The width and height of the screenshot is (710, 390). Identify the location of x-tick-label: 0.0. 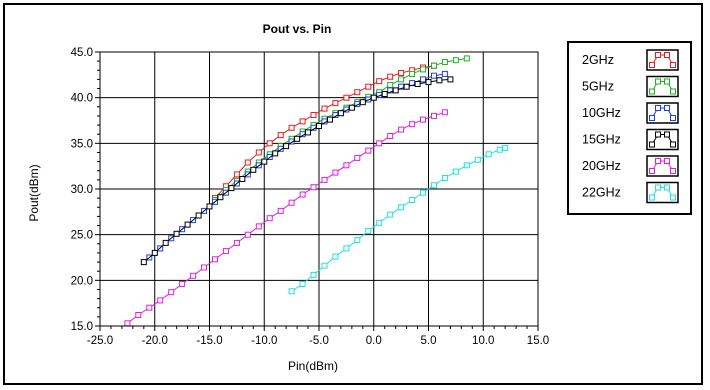
(374, 341).